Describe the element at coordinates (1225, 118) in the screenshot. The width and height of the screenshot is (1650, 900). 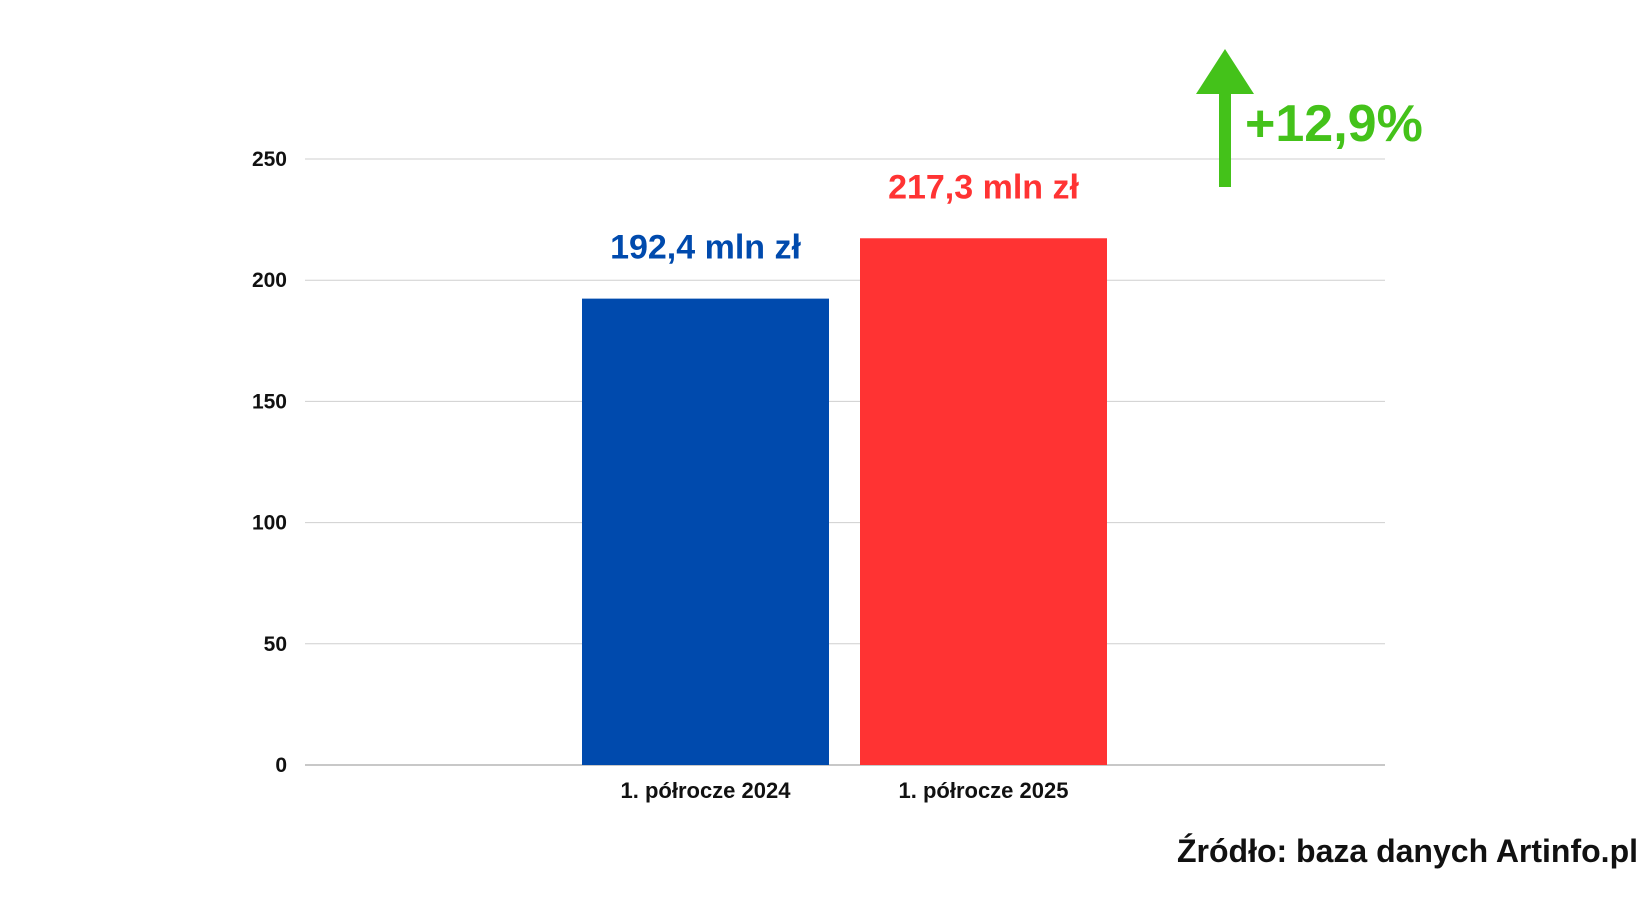
I see `arrow-up-icon` at that location.